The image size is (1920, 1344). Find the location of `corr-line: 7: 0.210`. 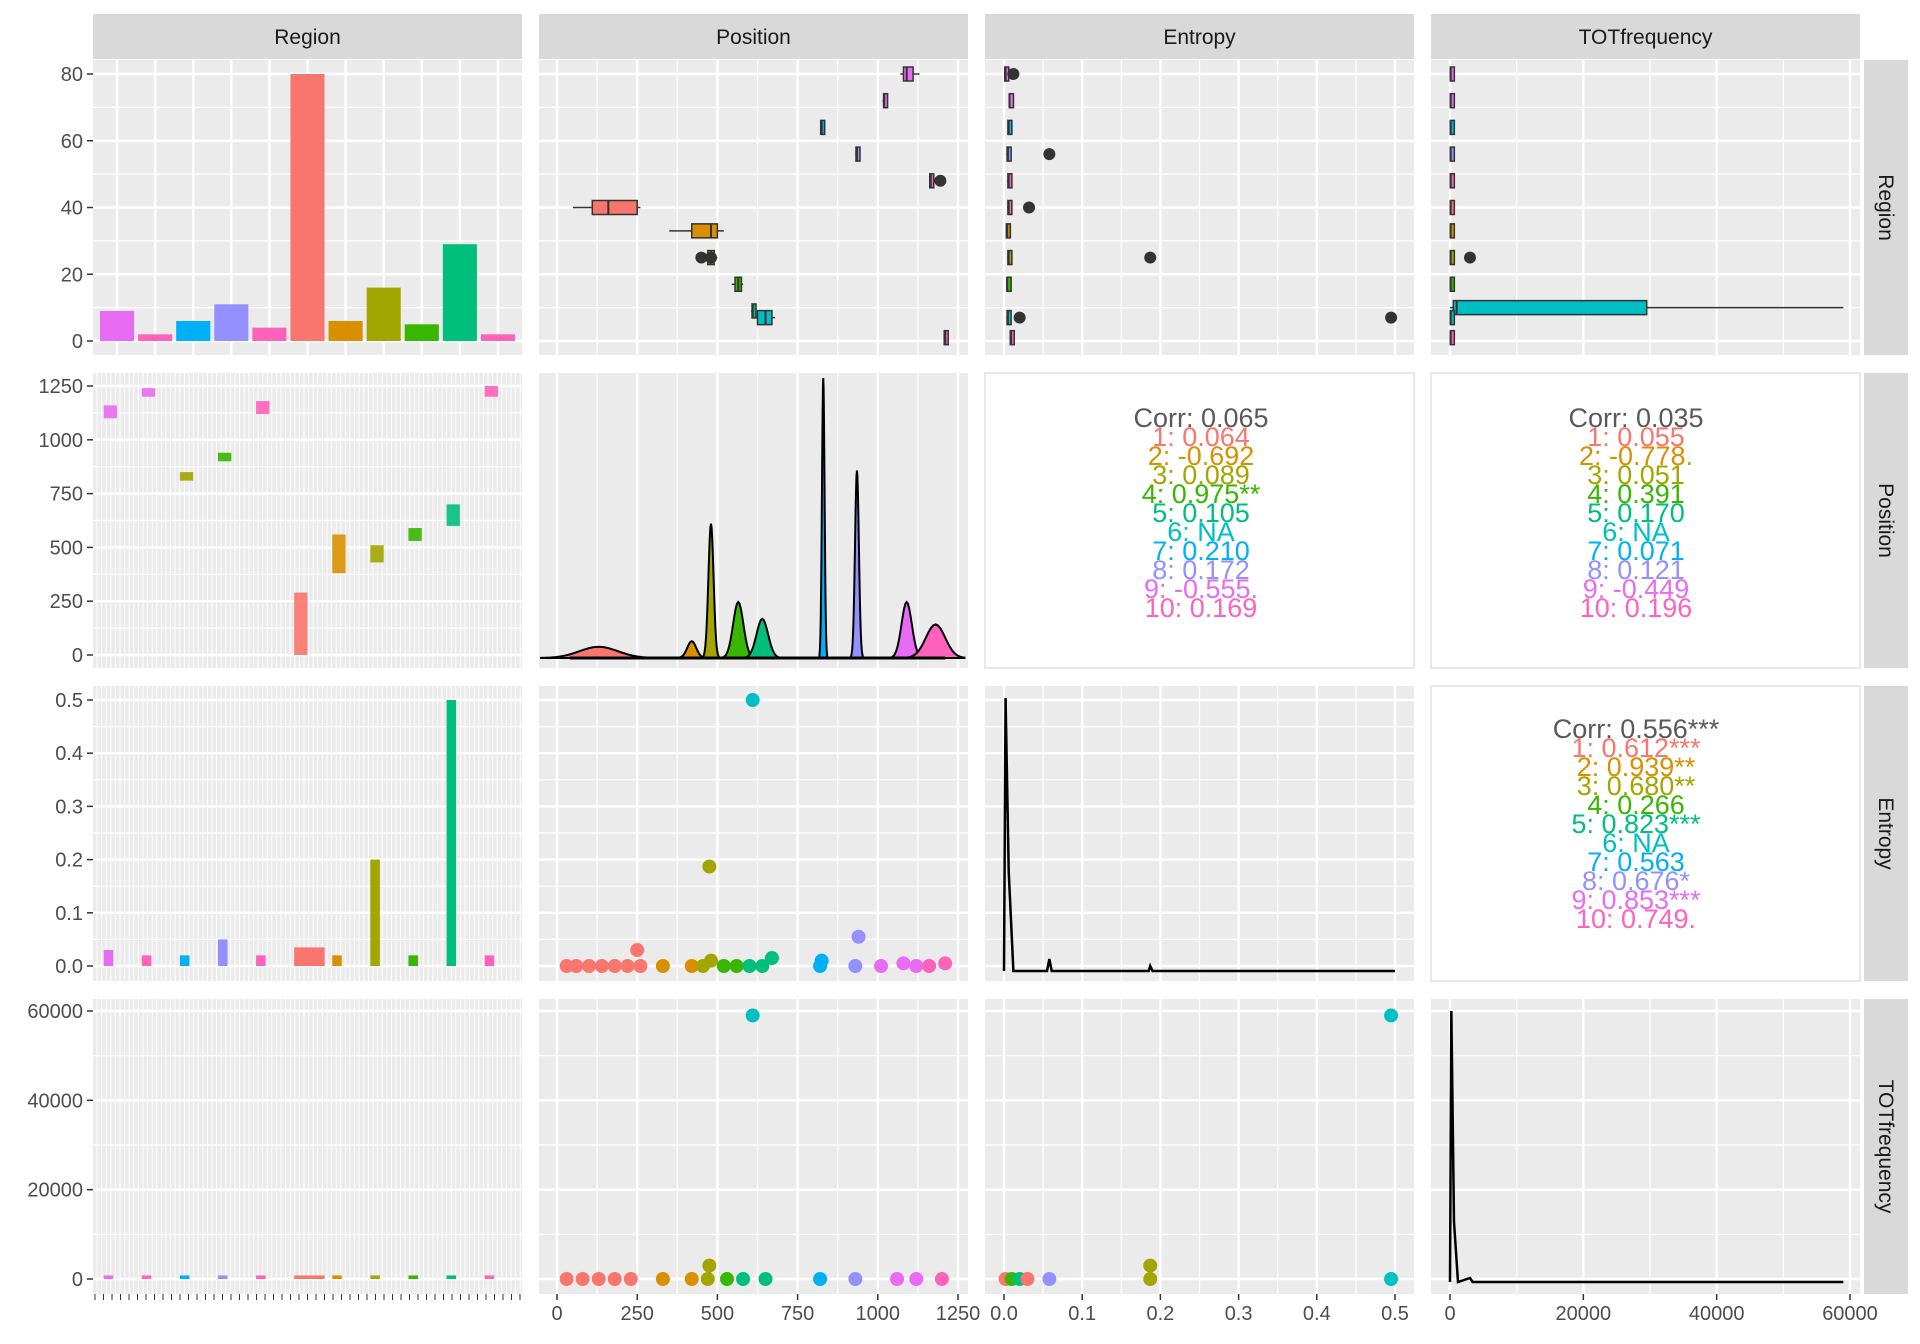

corr-line: 7: 0.210 is located at coordinates (1201, 551).